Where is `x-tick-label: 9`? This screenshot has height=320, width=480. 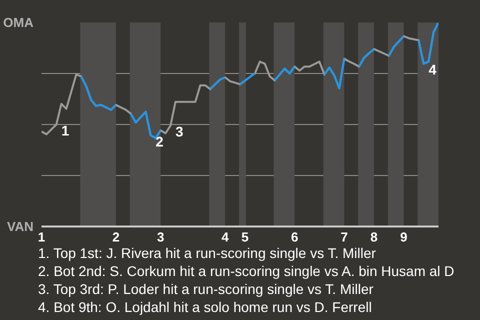
x-tick-label: 9 is located at coordinates (404, 237).